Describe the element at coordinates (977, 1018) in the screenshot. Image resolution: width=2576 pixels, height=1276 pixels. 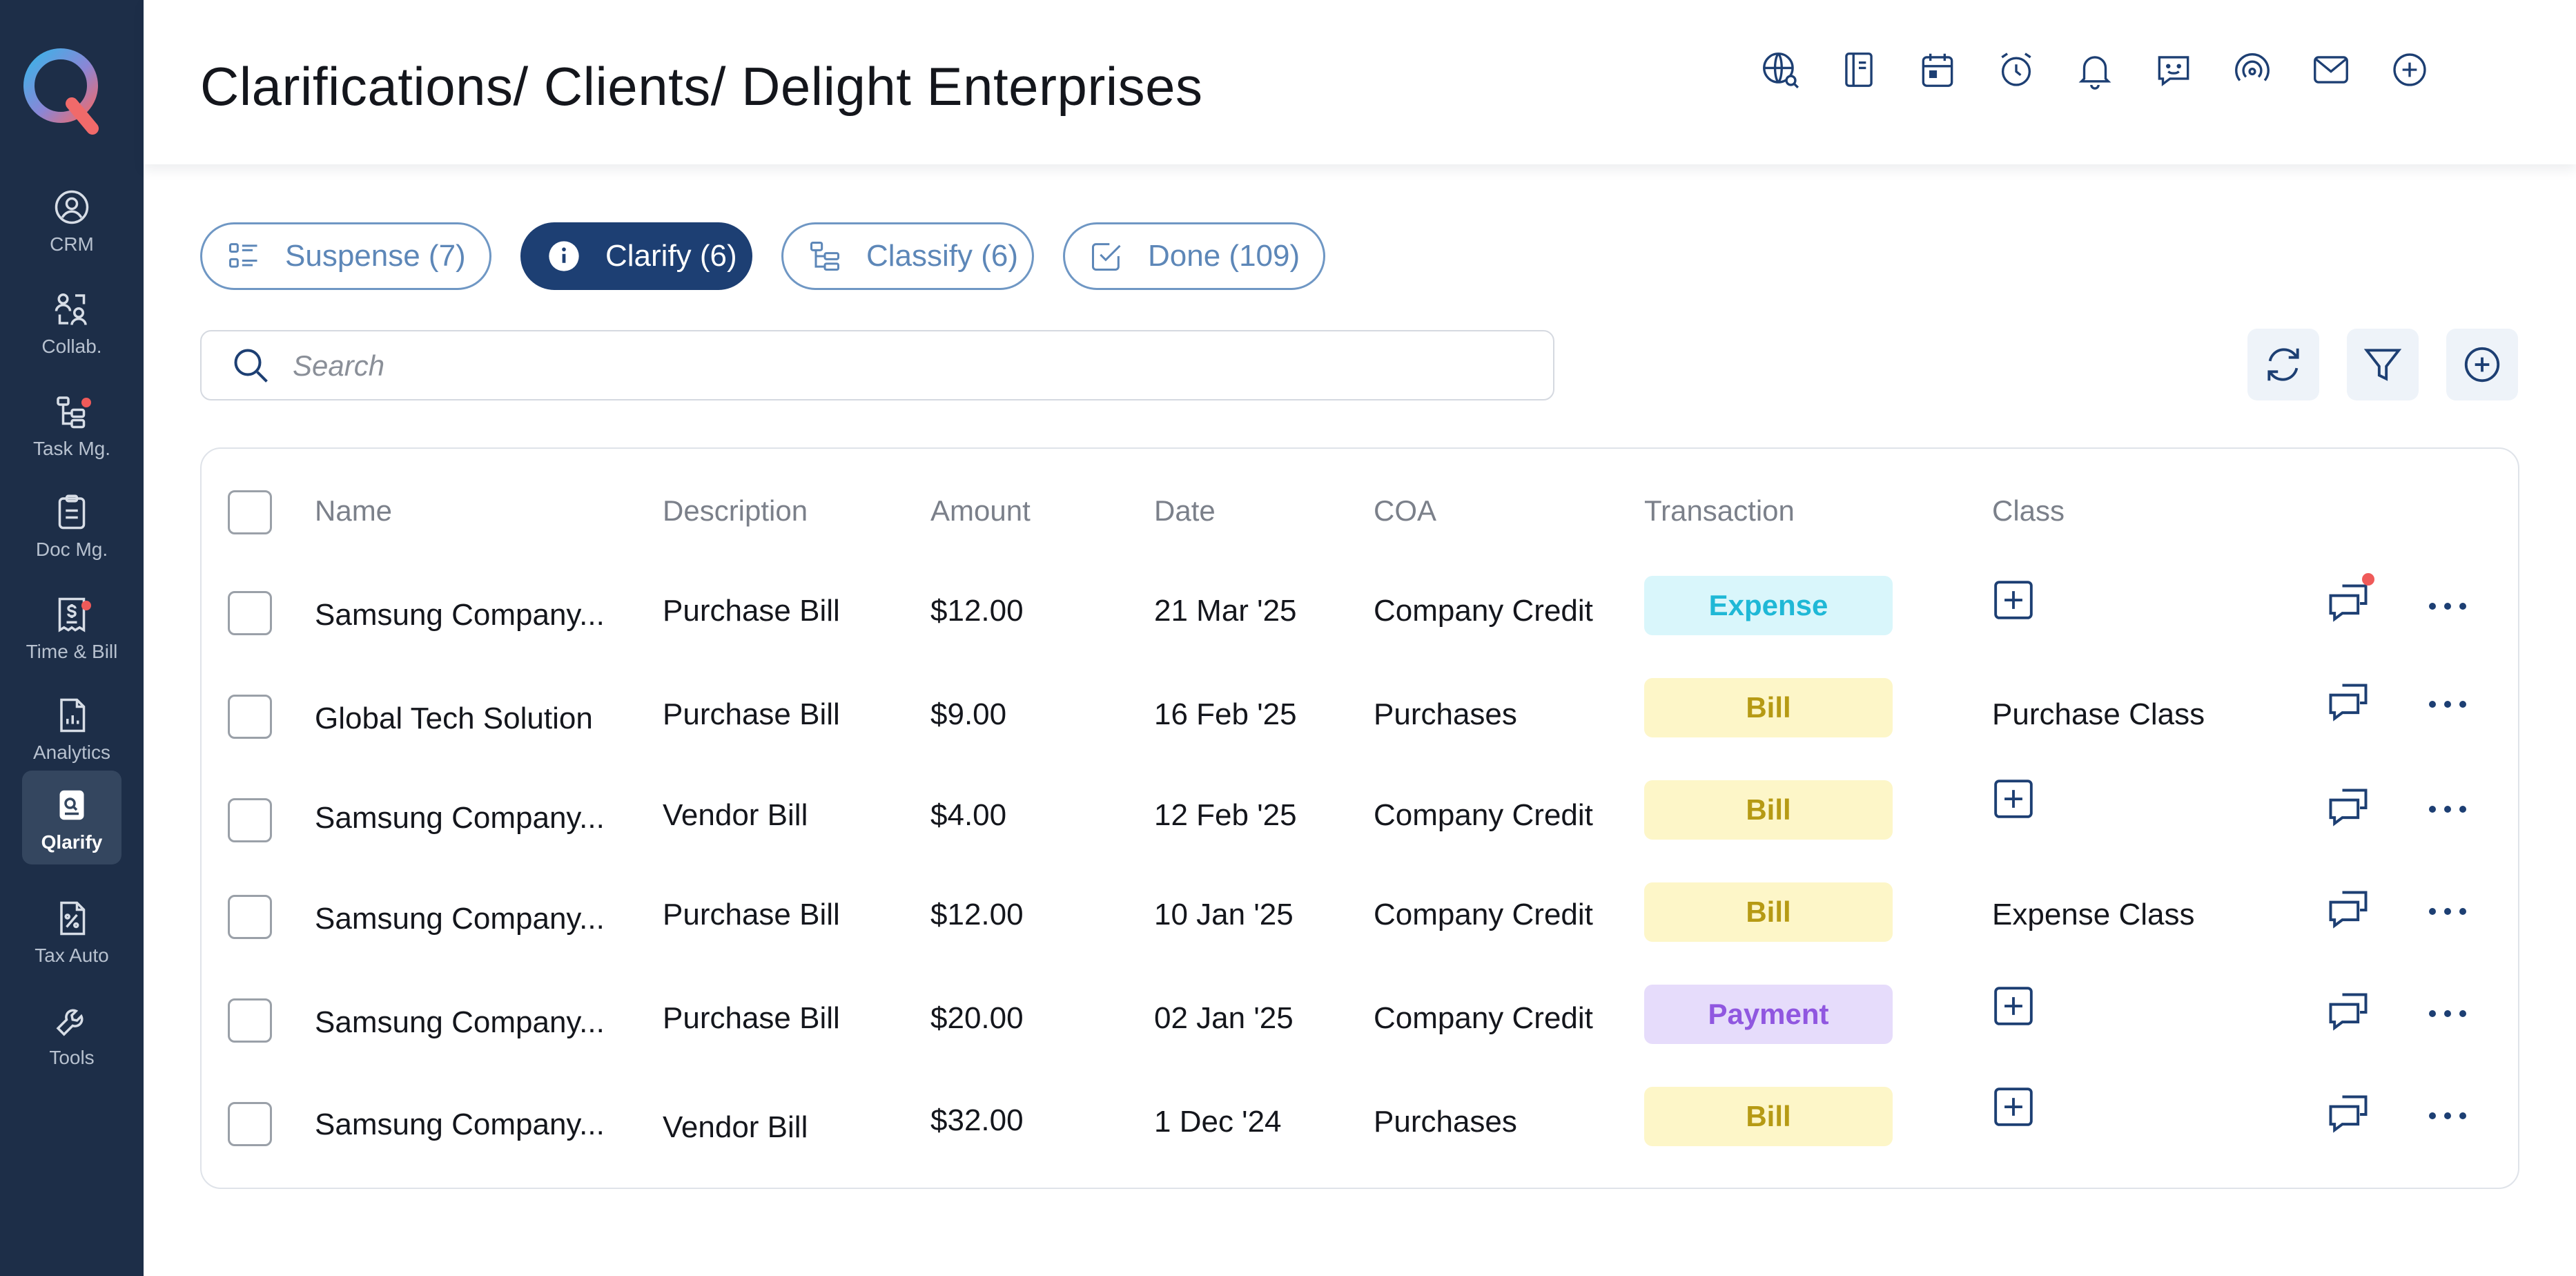
I see `cell-amount: $20.00` at that location.